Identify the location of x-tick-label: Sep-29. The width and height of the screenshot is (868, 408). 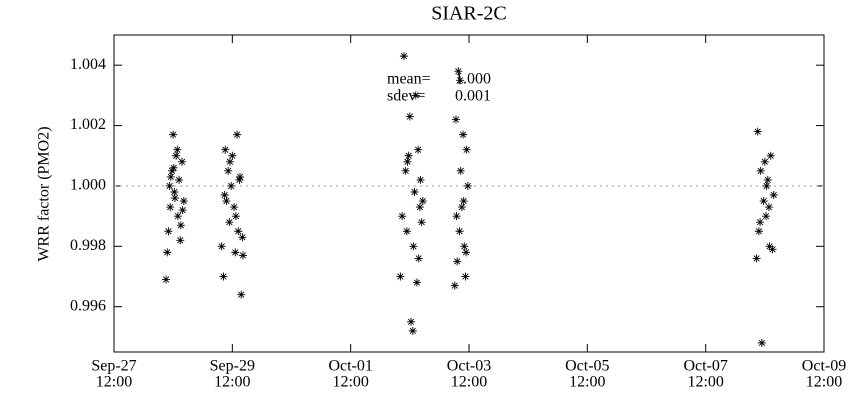
(232, 366).